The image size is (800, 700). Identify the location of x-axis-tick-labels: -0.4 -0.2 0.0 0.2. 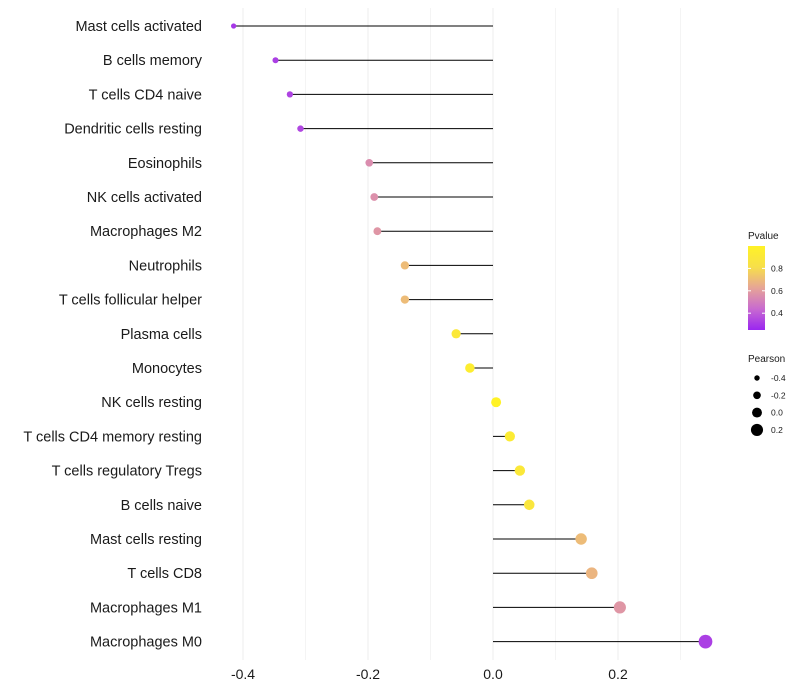
(429, 674).